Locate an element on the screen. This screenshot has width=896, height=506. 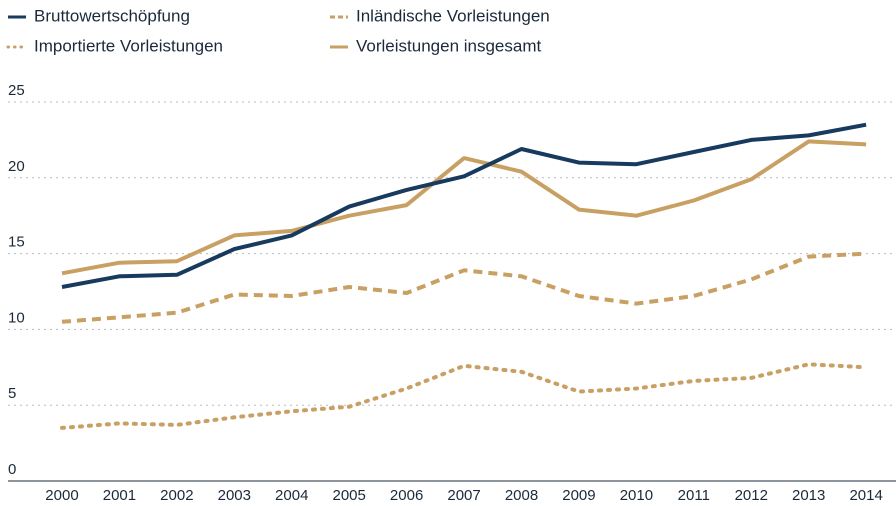
y-tick-label: 15 is located at coordinates (16, 242).